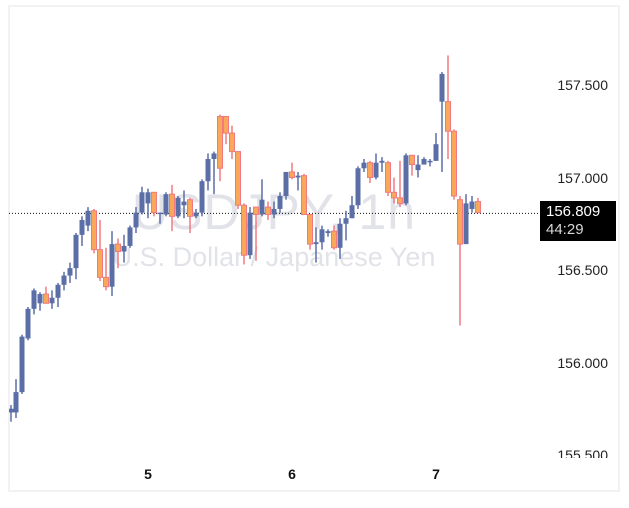 Image resolution: width=629 pixels, height=508 pixels. Describe the element at coordinates (436, 474) in the screenshot. I see `time-tick-label: 7` at that location.